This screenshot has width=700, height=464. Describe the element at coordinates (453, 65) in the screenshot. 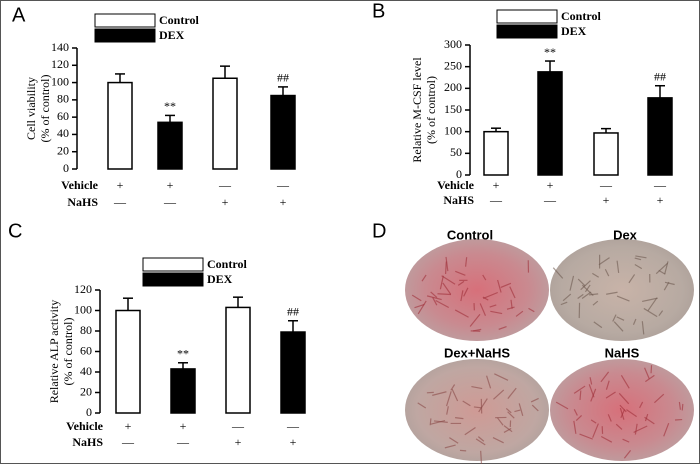

I see `y-tick-label: 250` at that location.